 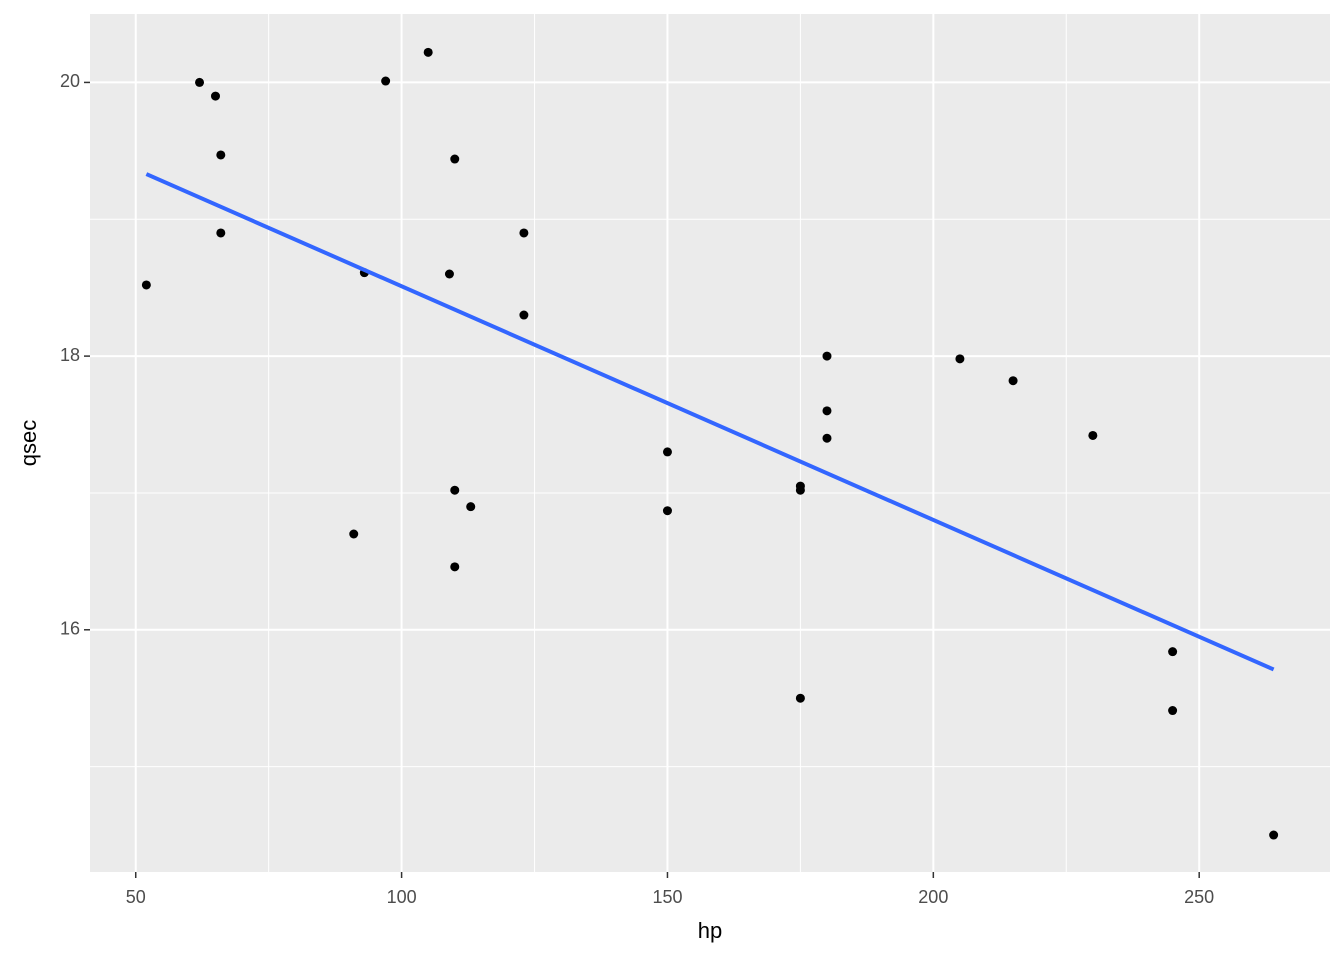 I want to click on y-axis-title: qsec, so click(x=28, y=443).